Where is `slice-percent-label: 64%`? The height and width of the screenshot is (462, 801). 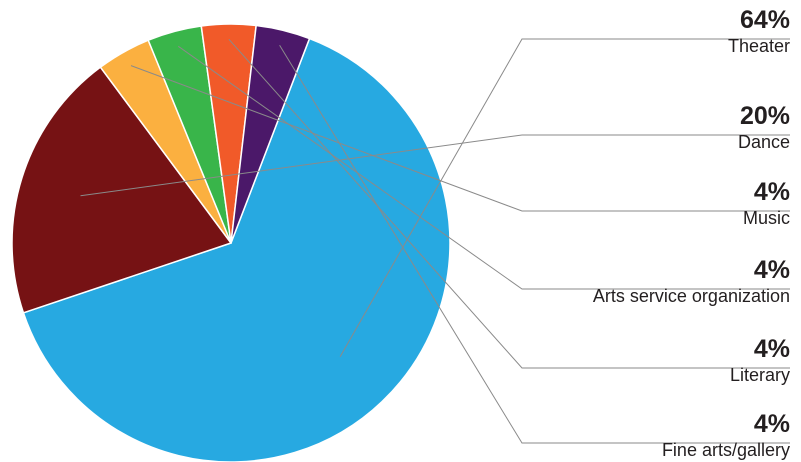 slice-percent-label: 64% is located at coordinates (765, 20).